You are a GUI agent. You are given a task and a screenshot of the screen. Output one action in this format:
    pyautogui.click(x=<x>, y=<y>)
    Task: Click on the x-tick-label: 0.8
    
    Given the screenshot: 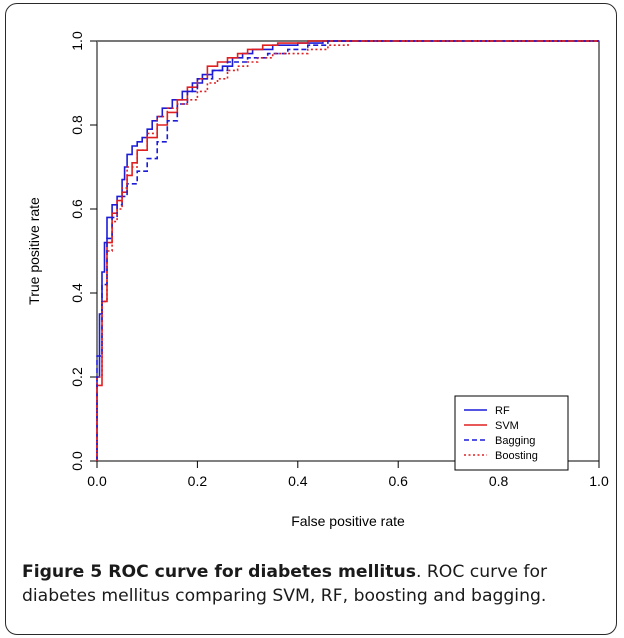 What is the action you would take?
    pyautogui.click(x=499, y=481)
    